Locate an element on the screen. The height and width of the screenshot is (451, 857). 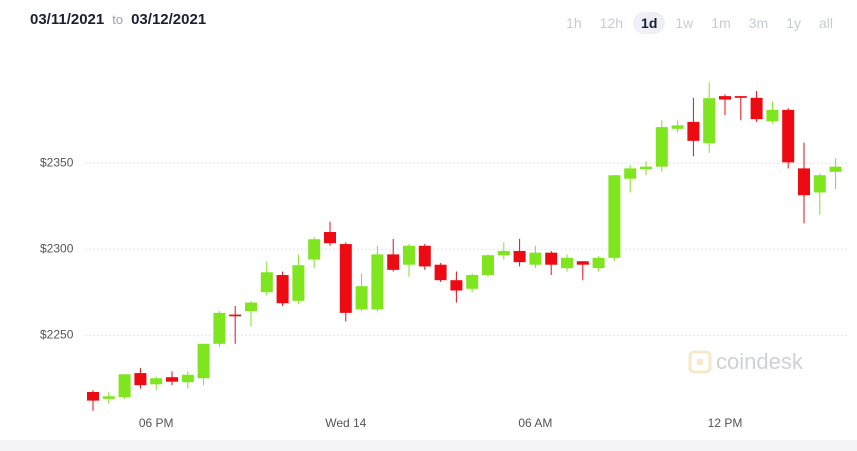
range-button: all is located at coordinates (825, 23).